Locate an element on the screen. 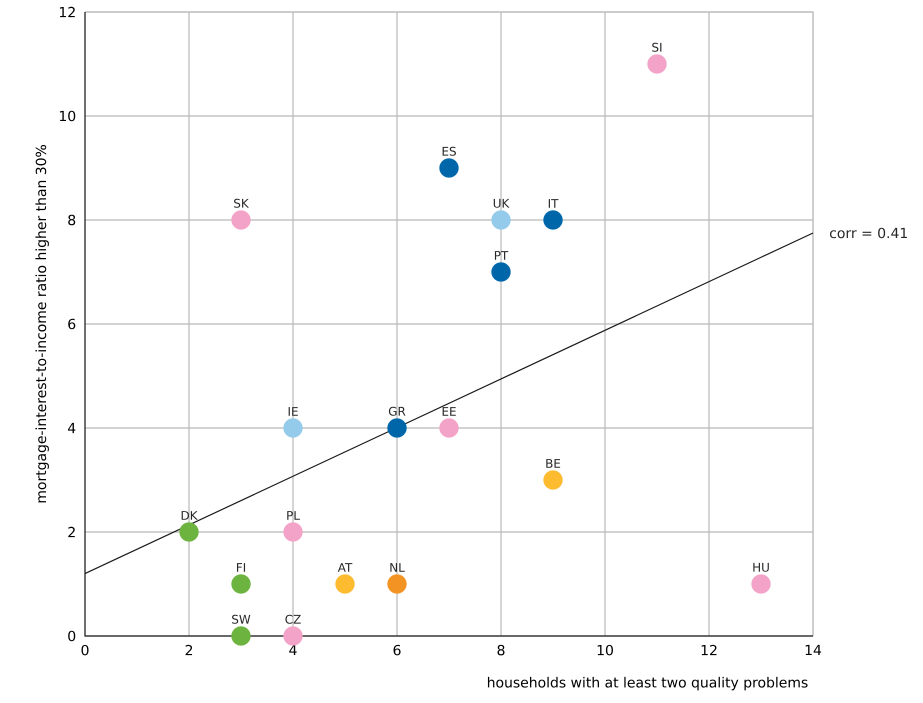 The height and width of the screenshot is (703, 923). x-tick-label: 6 is located at coordinates (397, 650).